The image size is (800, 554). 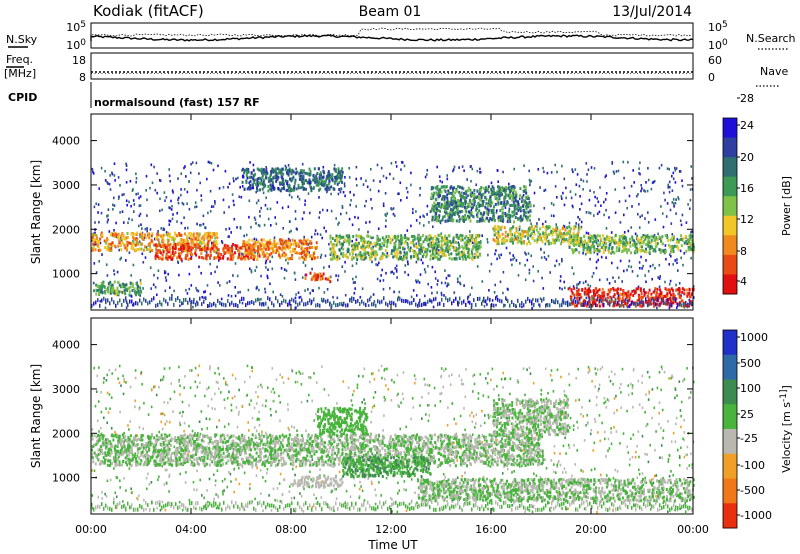 What do you see at coordinates (148, 11) in the screenshot?
I see `station-title: Kodiak (fitACF)` at bounding box center [148, 11].